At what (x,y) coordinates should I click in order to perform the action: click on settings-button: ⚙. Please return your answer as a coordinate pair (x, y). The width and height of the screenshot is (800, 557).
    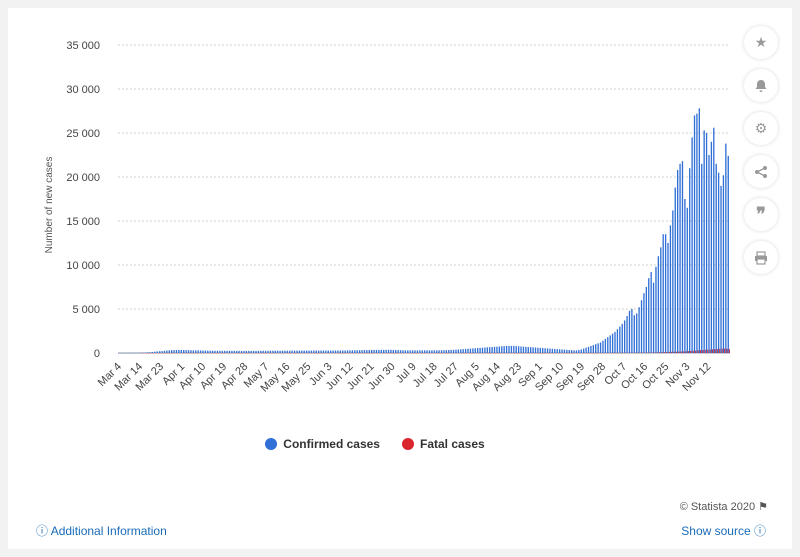
    Looking at the image, I should click on (761, 128).